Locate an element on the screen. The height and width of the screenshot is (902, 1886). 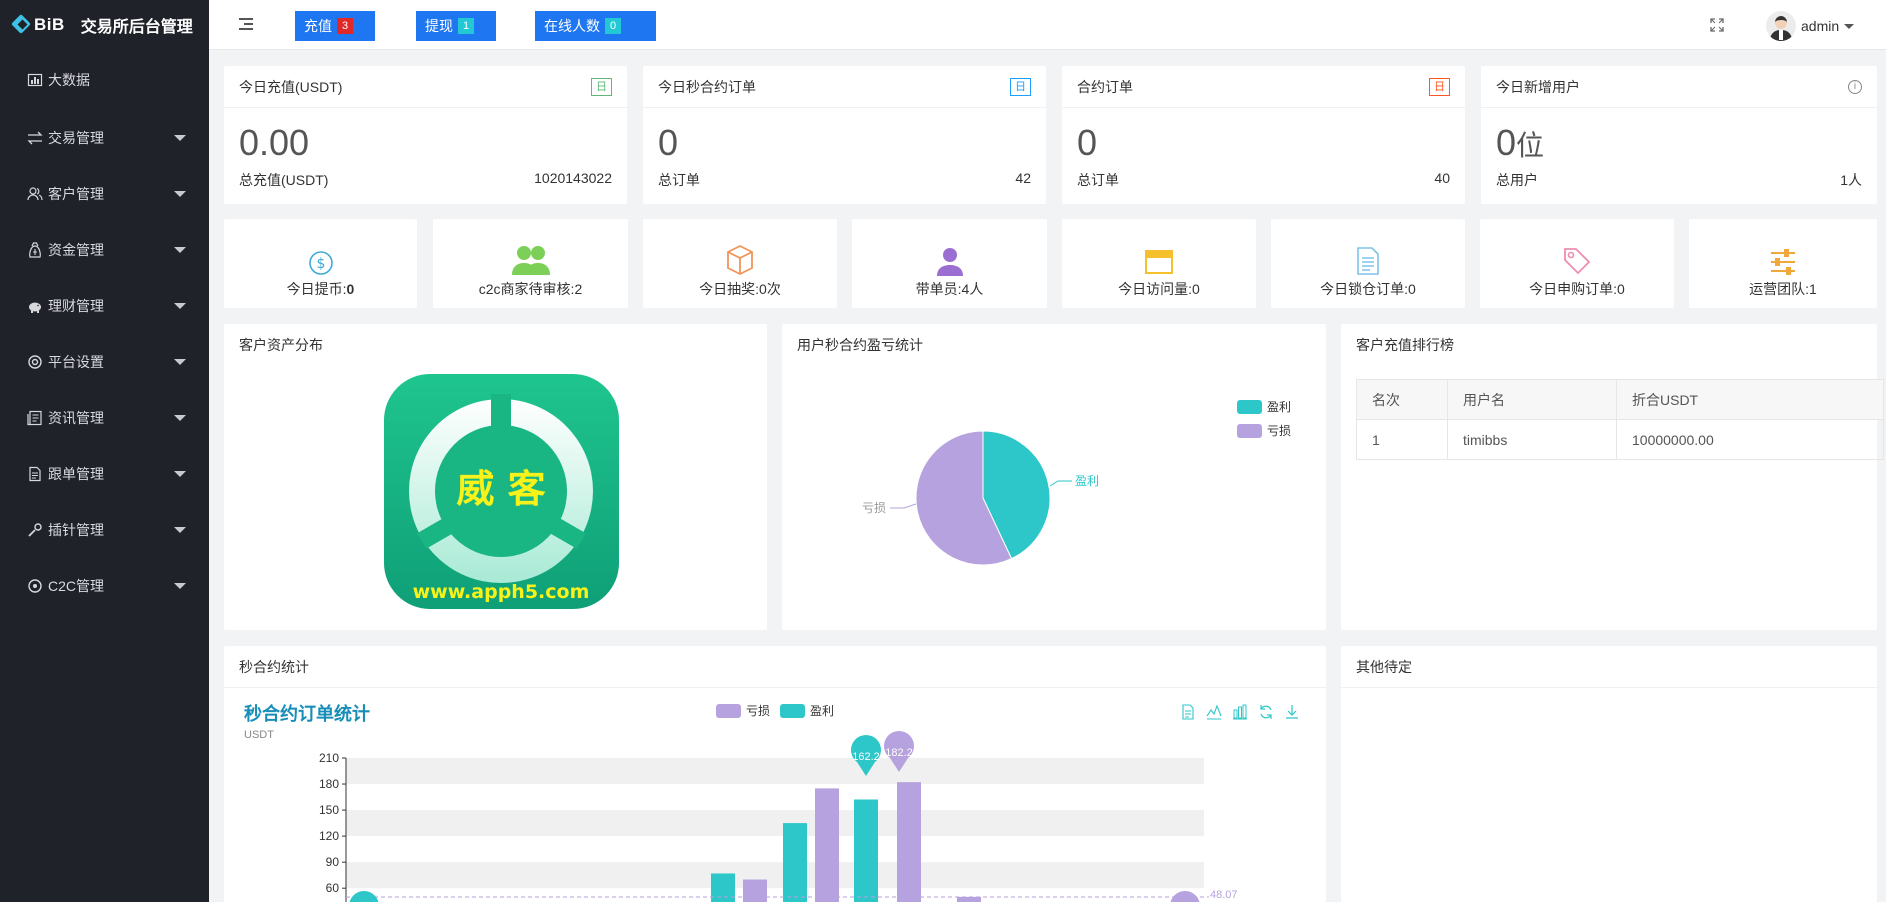
stat-card-second-contract: 今日秒合约订单 日 0 总订单 42 is located at coordinates (844, 135).